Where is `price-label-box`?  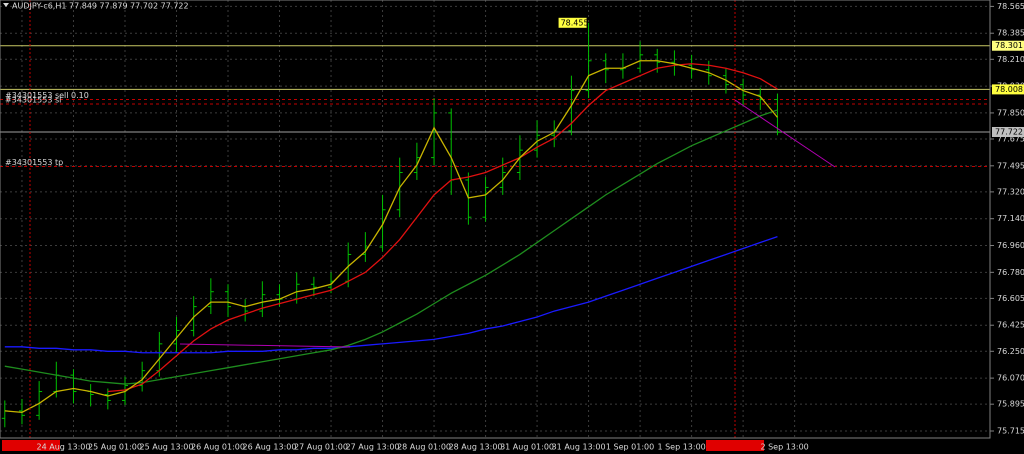
price-label-box is located at coordinates (572, 22).